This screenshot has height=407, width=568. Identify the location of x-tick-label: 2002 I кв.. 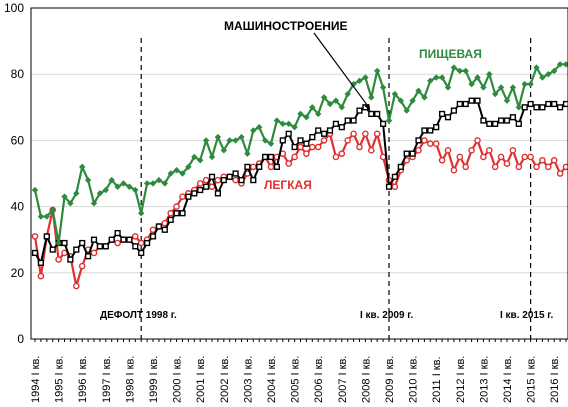
(225, 379).